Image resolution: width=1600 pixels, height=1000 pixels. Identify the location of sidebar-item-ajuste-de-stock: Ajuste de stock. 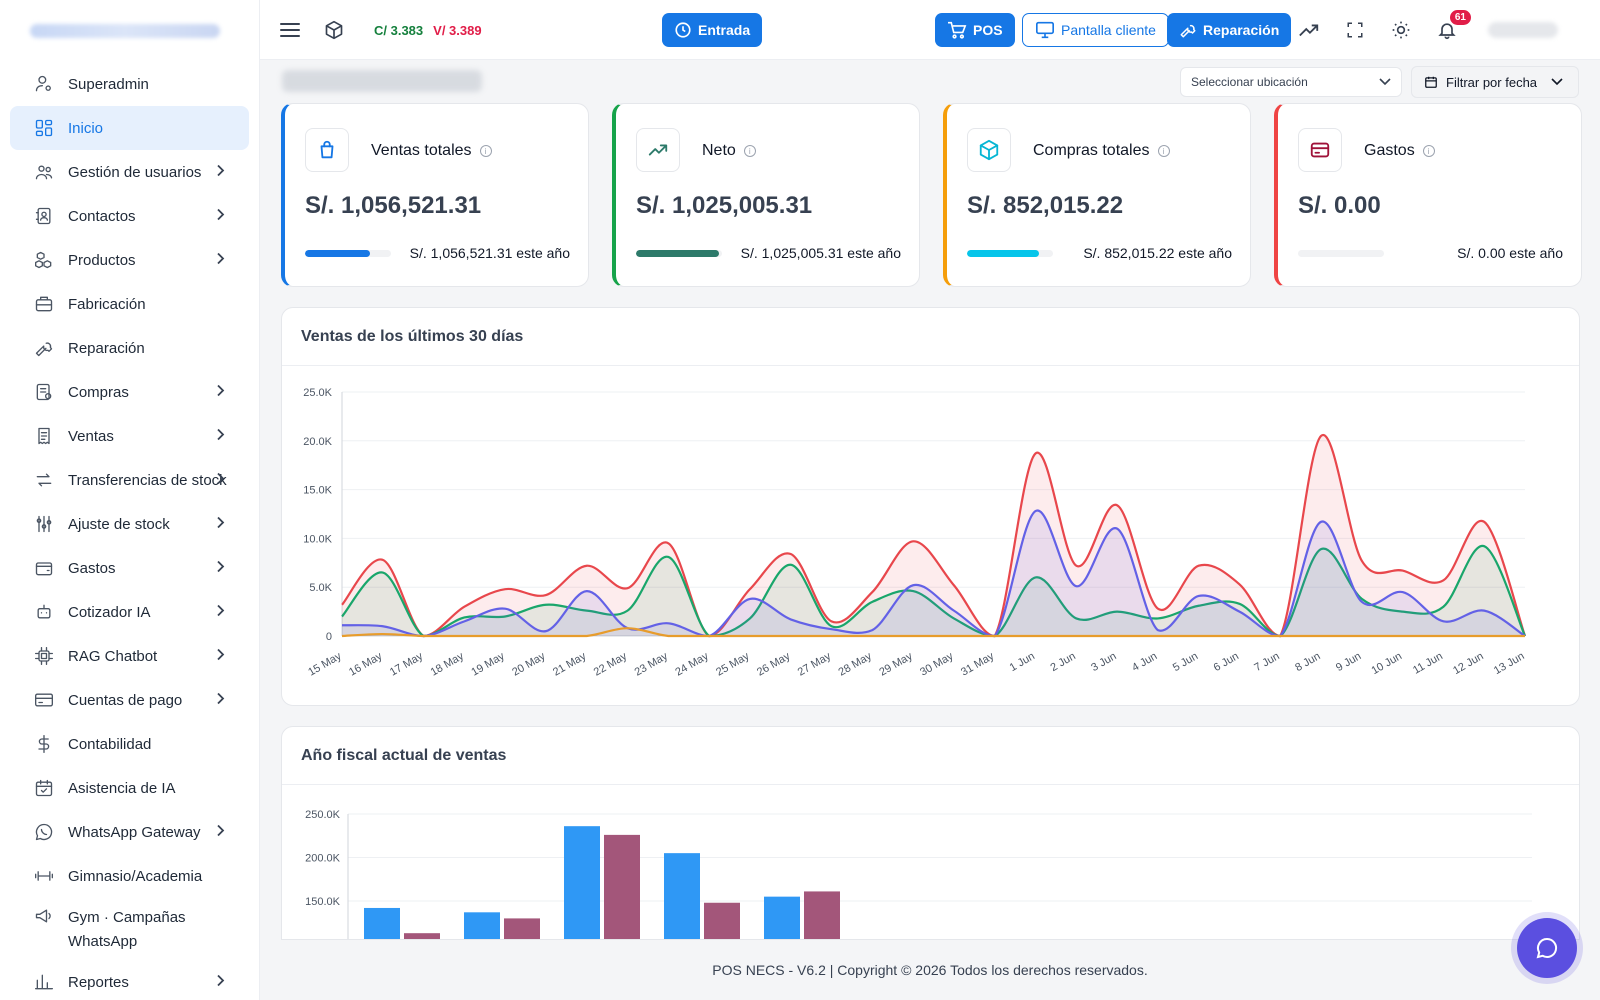
(129, 524).